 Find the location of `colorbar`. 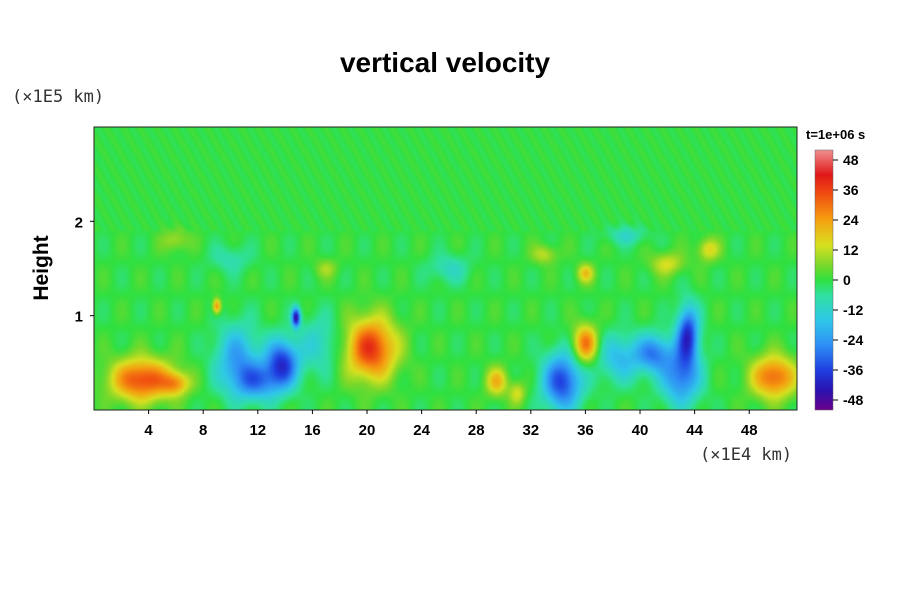

colorbar is located at coordinates (824, 280).